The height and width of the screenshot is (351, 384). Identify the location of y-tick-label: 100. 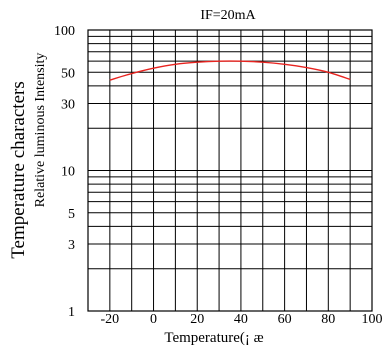
(64, 31).